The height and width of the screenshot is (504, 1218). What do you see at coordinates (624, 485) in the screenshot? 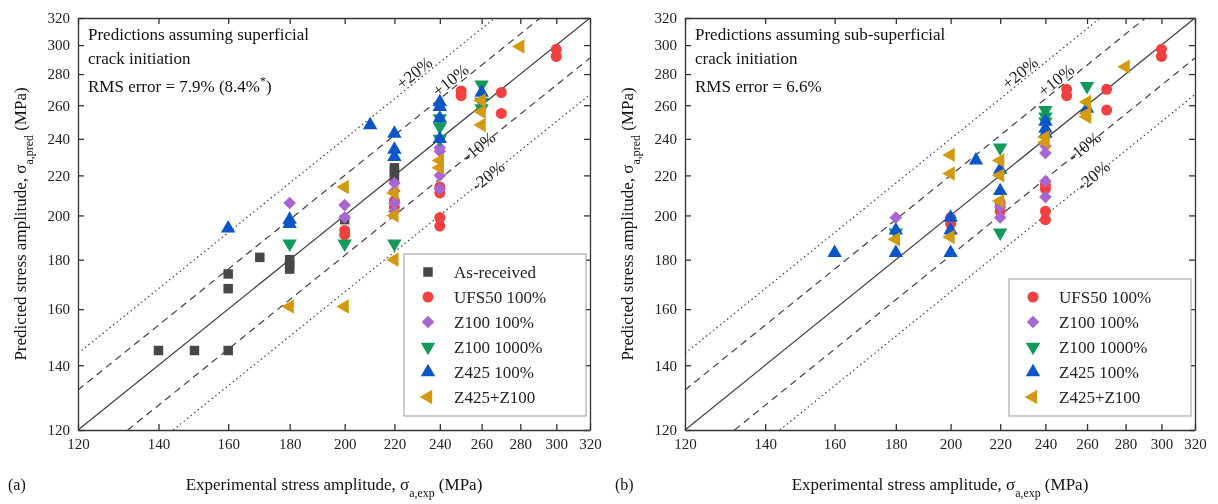
I see `text: (b)` at bounding box center [624, 485].